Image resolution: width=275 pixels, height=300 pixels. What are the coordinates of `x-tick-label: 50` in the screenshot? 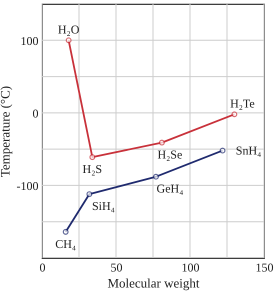 It's located at (116, 267).